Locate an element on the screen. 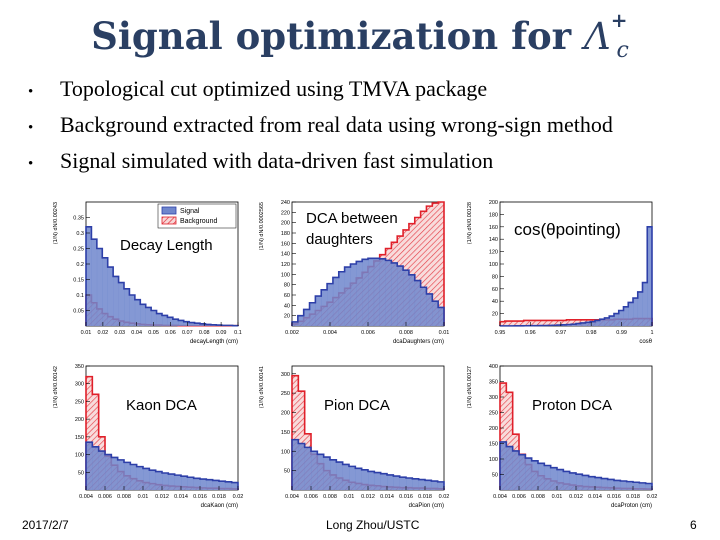  legend-signal-swatch is located at coordinates (169, 210).